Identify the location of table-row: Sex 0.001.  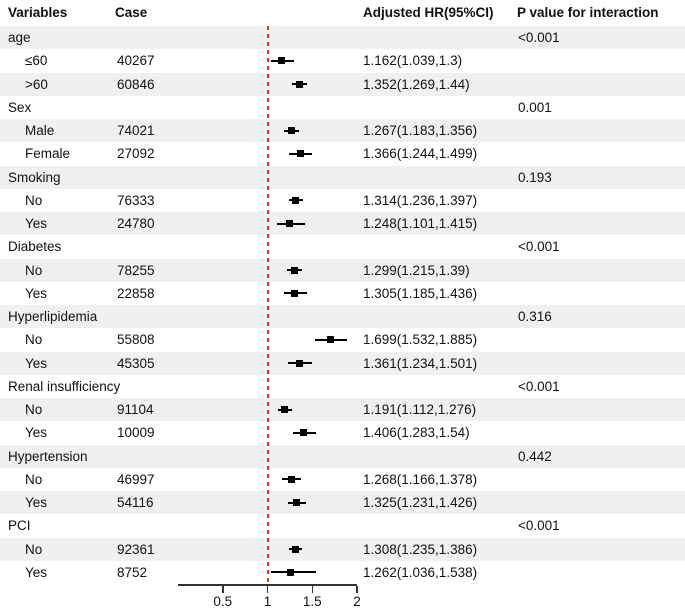
(342, 107).